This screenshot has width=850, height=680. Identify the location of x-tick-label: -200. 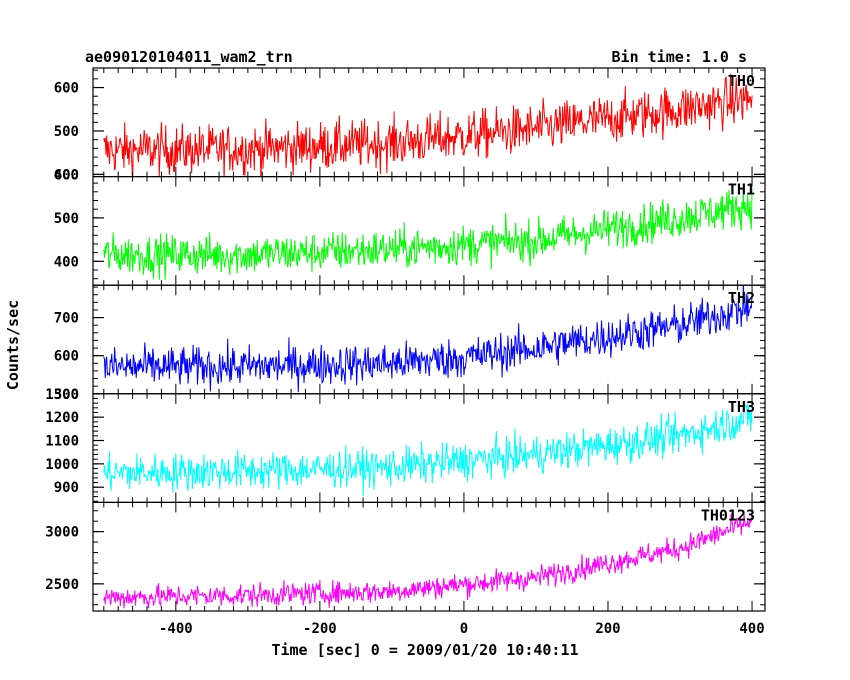
(320, 629).